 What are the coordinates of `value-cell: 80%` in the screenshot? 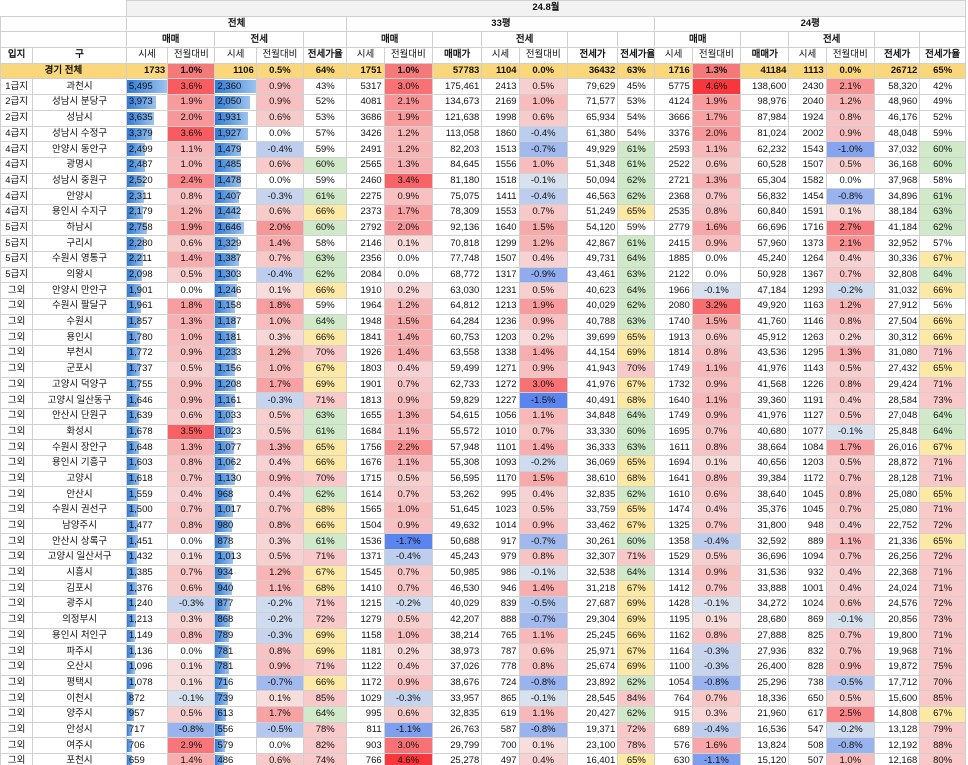 It's located at (942, 759).